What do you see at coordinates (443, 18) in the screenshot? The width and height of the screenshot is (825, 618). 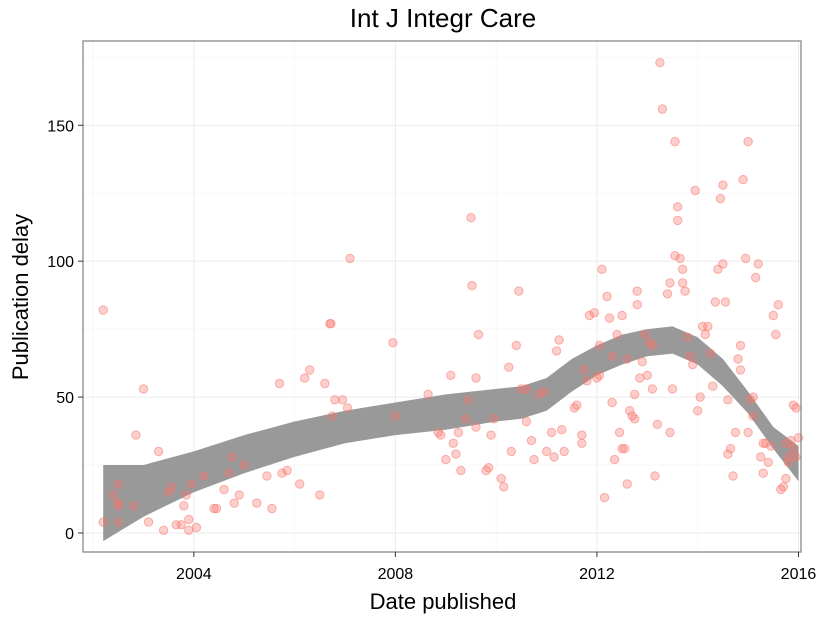 I see `chart-title: Int J Integr Care` at bounding box center [443, 18].